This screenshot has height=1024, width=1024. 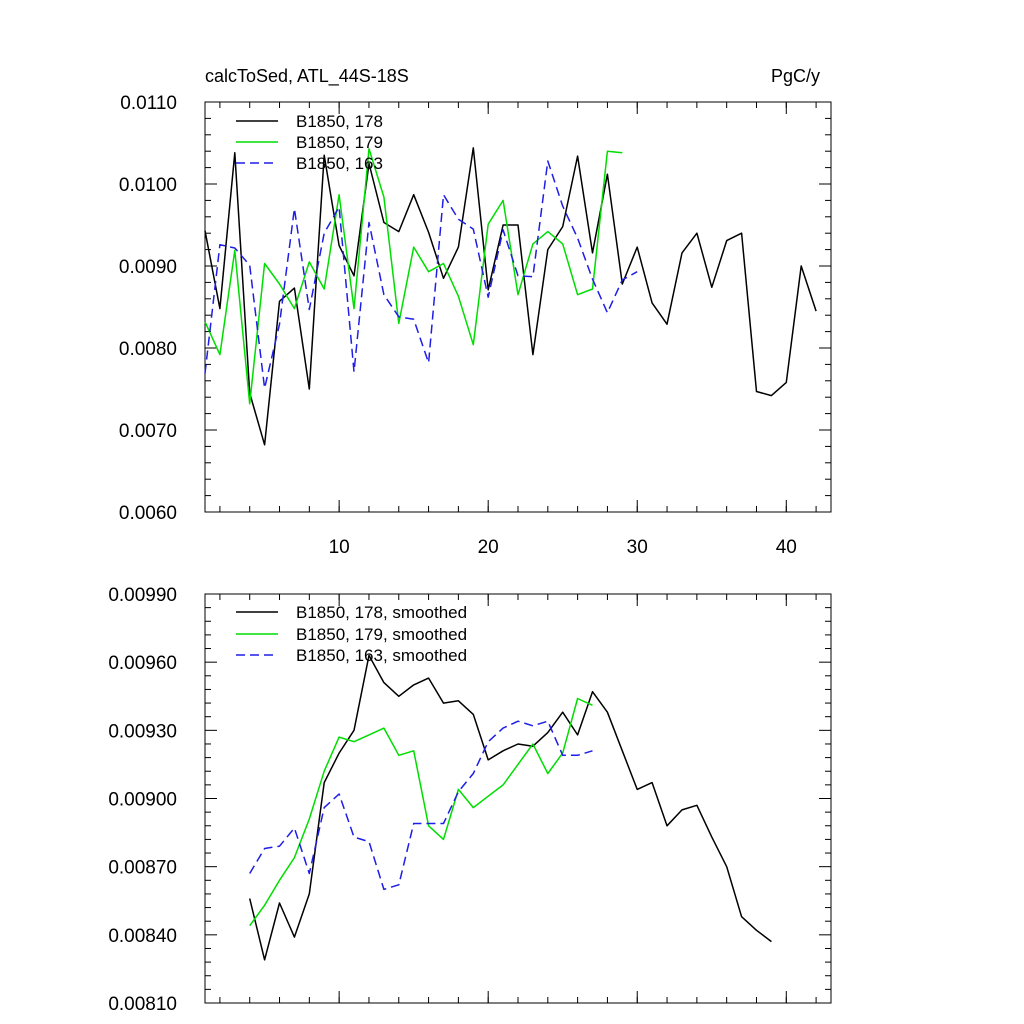 What do you see at coordinates (142, 663) in the screenshot?
I see `y-tick-label: 0.00960` at bounding box center [142, 663].